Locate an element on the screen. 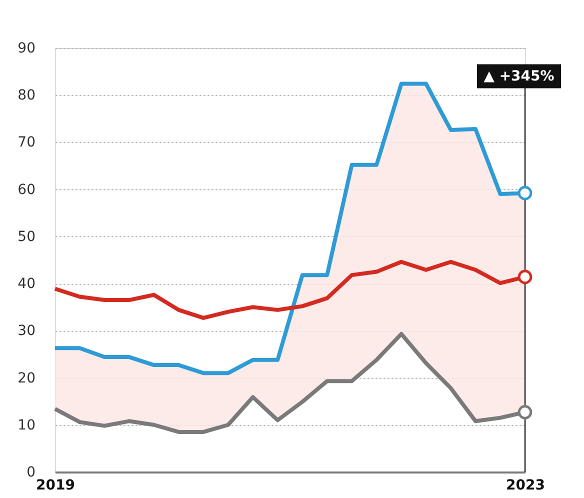  y-tick-label: 80 is located at coordinates (27, 96).